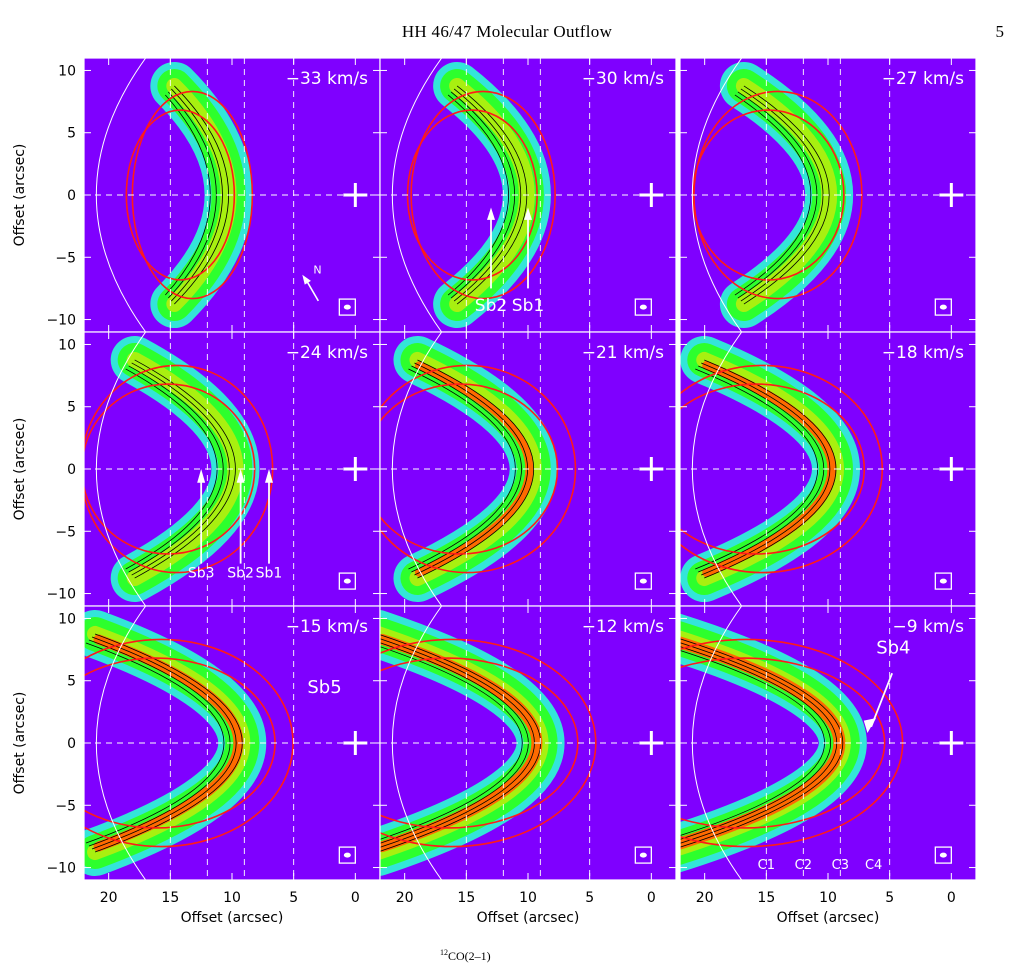 This screenshot has width=1014, height=968. I want to click on velocity-label: −18 km/s, so click(923, 353).